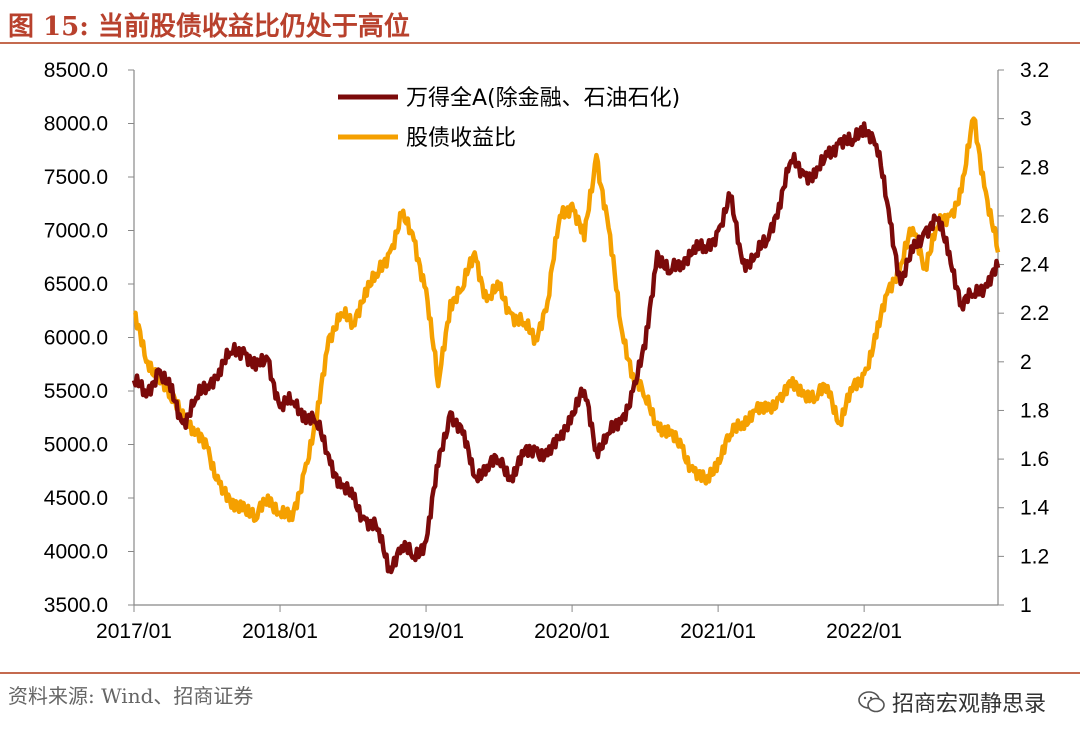 This screenshot has height=748, width=1080. I want to click on right-tick-label: 1, so click(1026, 605).